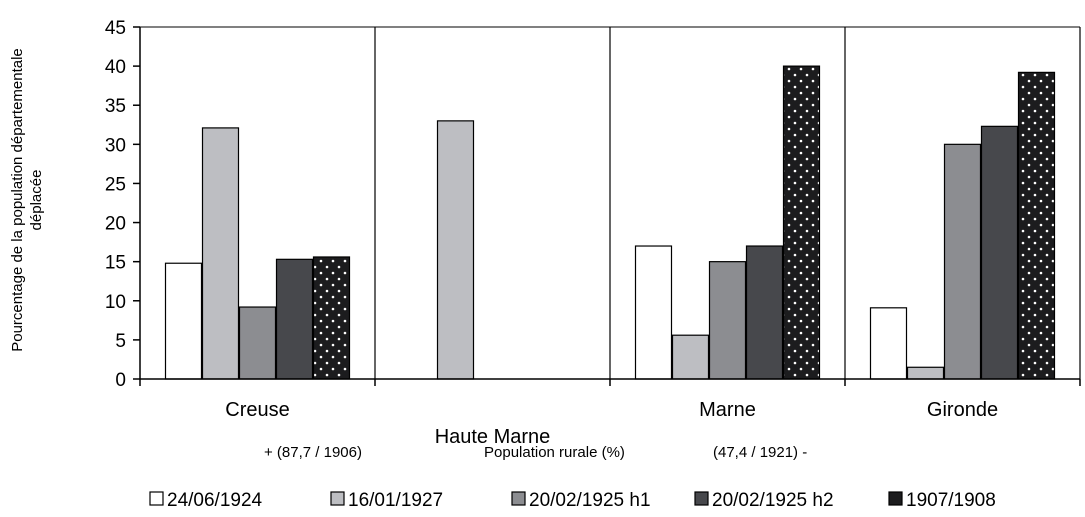  What do you see at coordinates (773, 500) in the screenshot?
I see `legend-entry: 20/02/1925 h2` at bounding box center [773, 500].